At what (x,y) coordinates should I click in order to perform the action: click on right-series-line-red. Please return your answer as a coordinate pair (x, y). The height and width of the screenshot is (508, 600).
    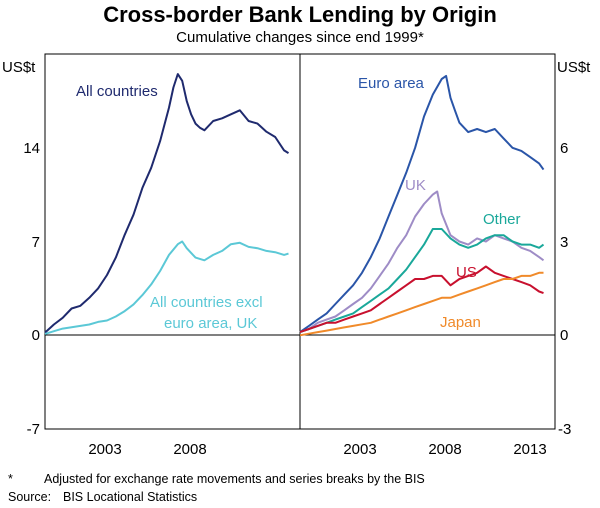
    Looking at the image, I should click on (421, 299).